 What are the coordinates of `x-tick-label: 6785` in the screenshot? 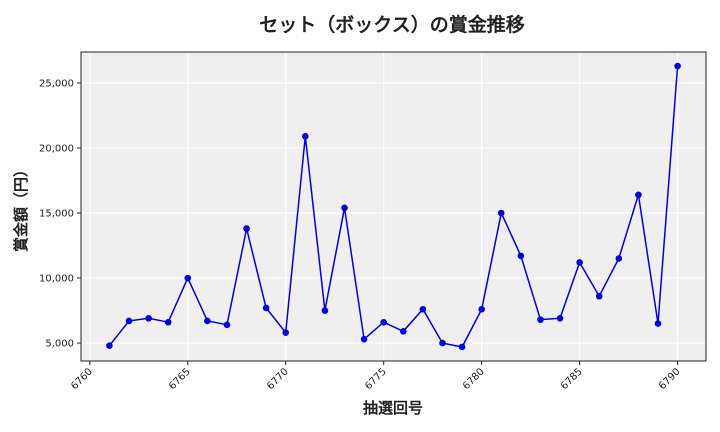 It's located at (572, 379).